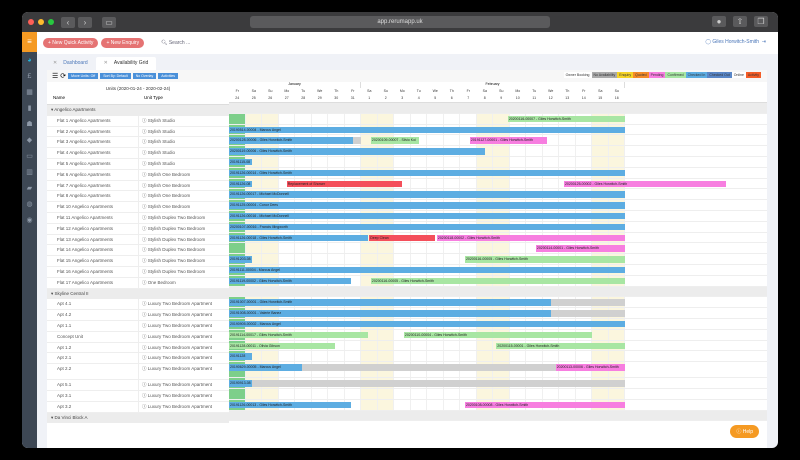 This screenshot has width=800, height=460. What do you see at coordinates (85, 250) in the screenshot?
I see `unit-name: Flat 14 Angelico Apartments` at bounding box center [85, 250].